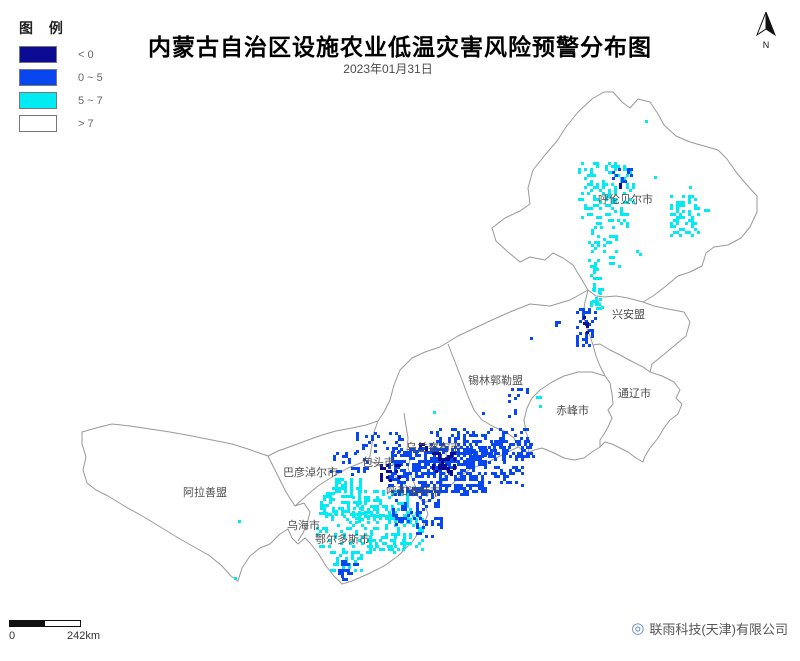 This screenshot has height=661, width=800. Describe the element at coordinates (90, 100) in the screenshot. I see `legend-item-label: 5 ~ 7` at that location.